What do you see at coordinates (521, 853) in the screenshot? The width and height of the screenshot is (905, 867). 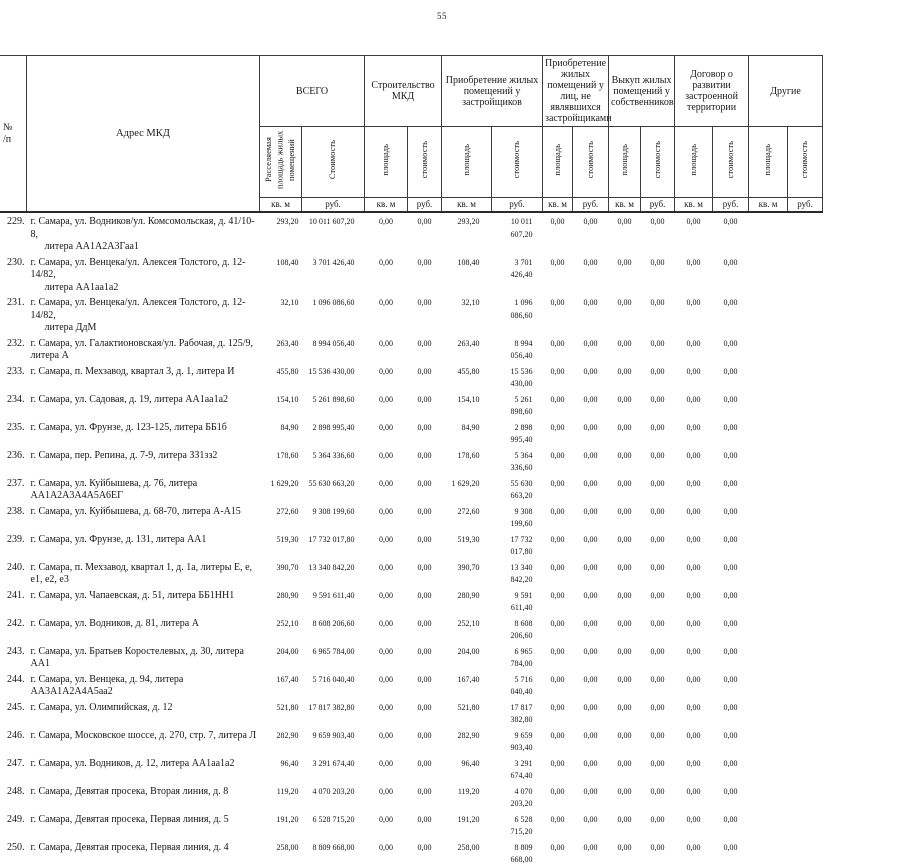 I see `value-cell: 8 809 668,00` at bounding box center [521, 853].